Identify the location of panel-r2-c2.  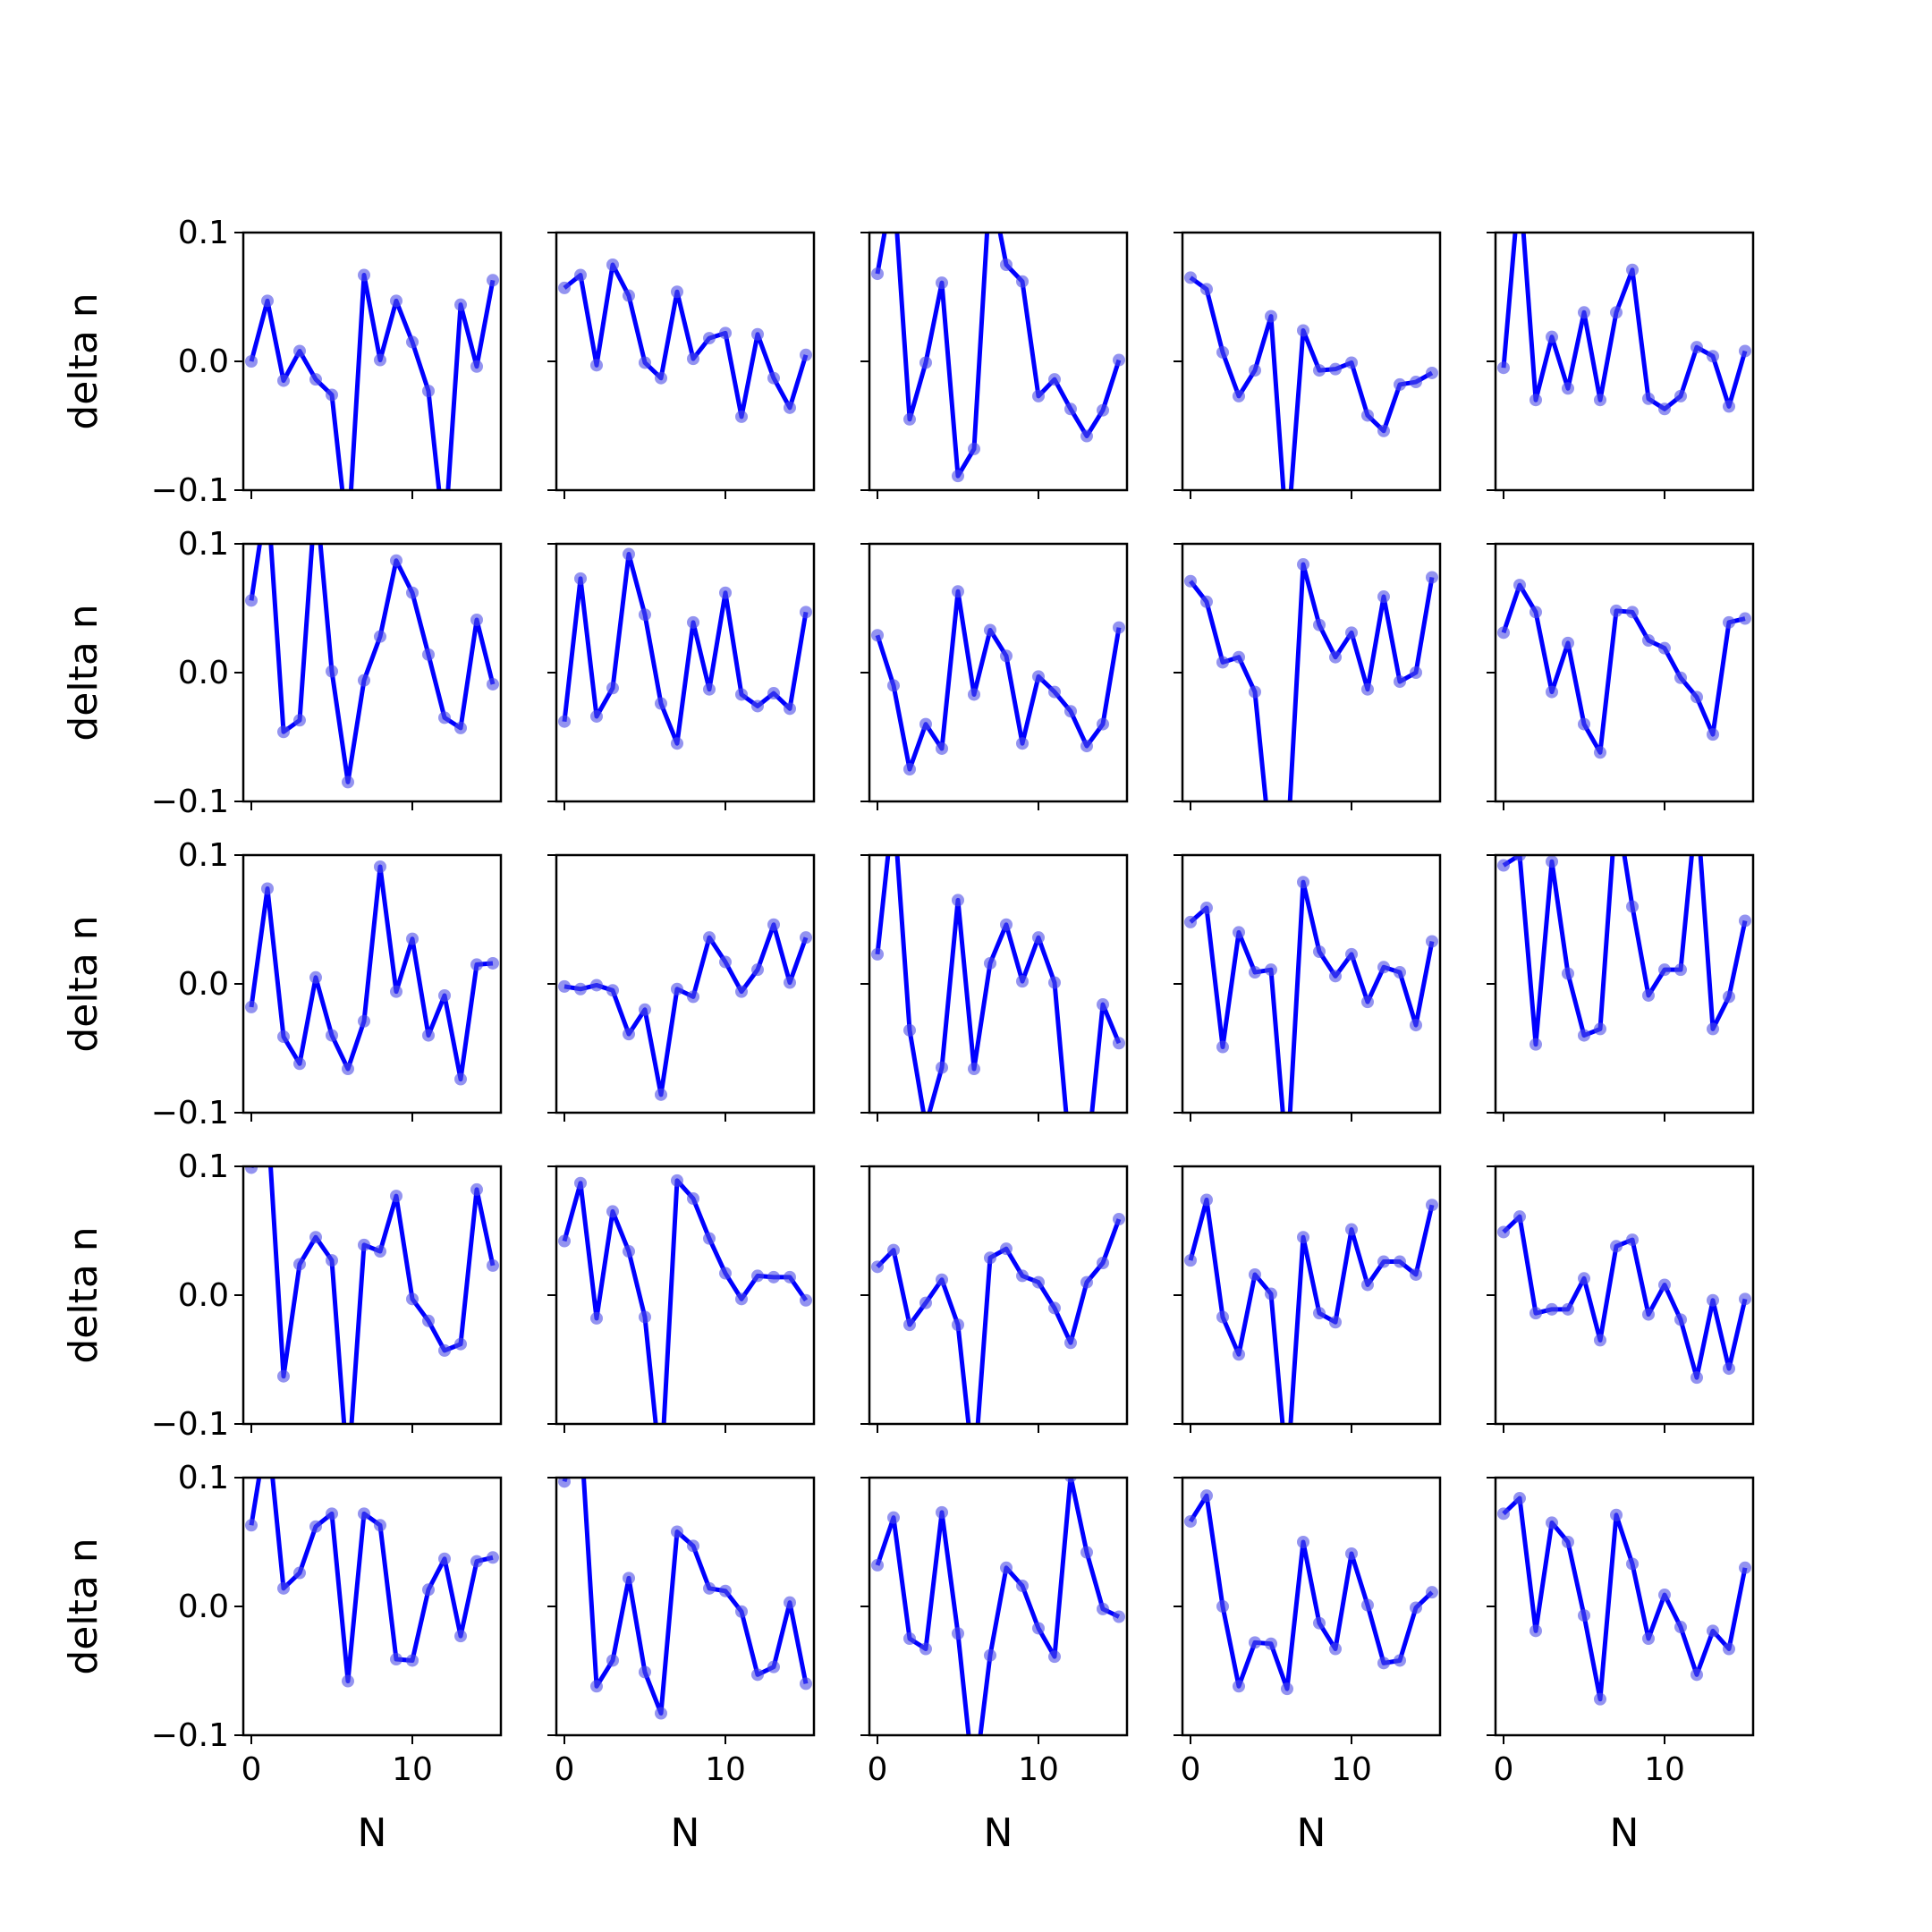
(681, 676).